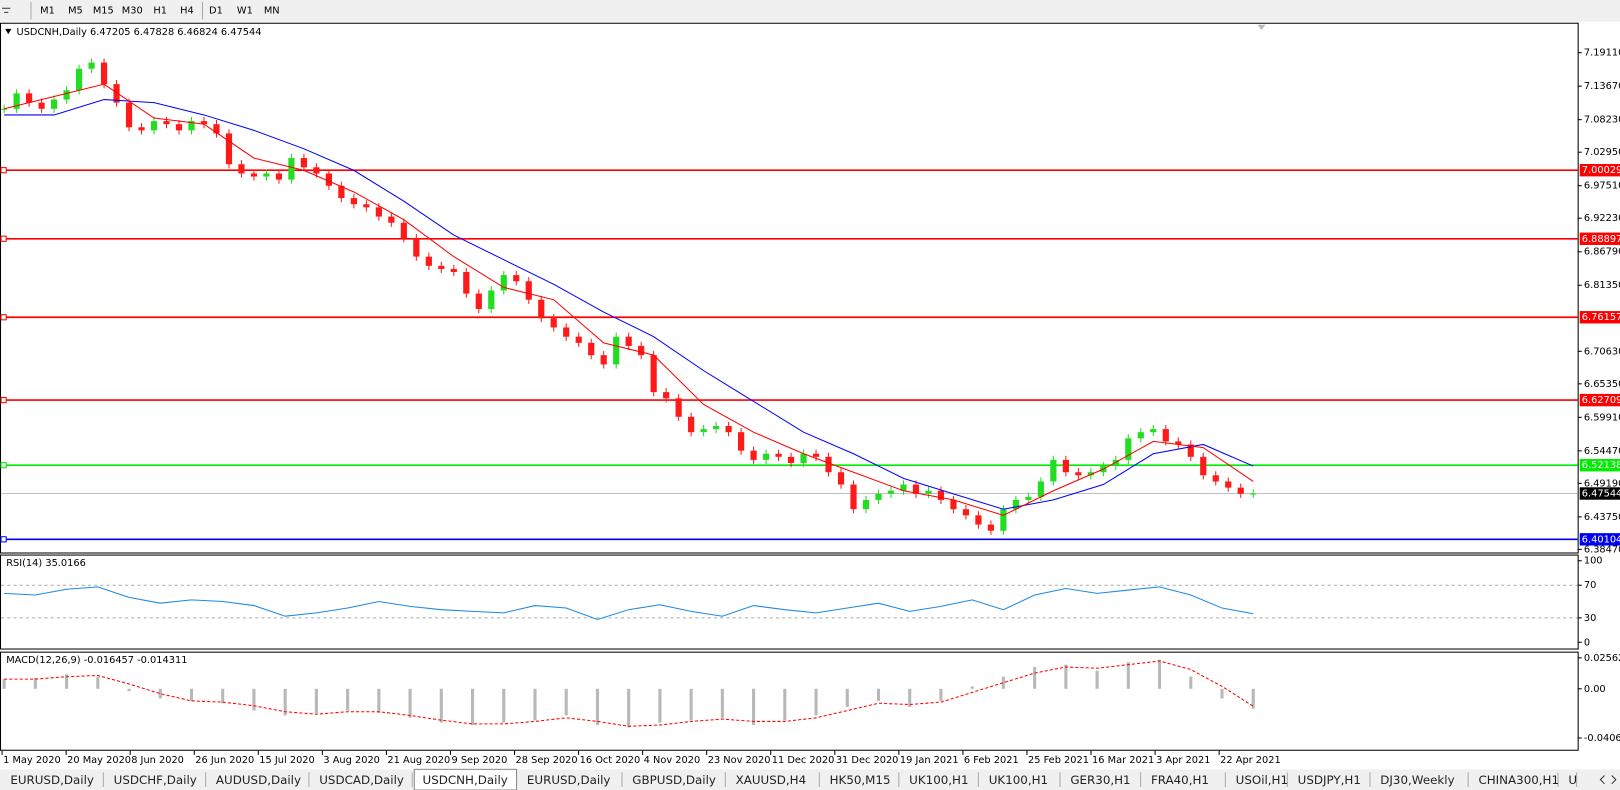  What do you see at coordinates (1602, 252) in the screenshot?
I see `y-tick-label: 6.86790` at bounding box center [1602, 252].